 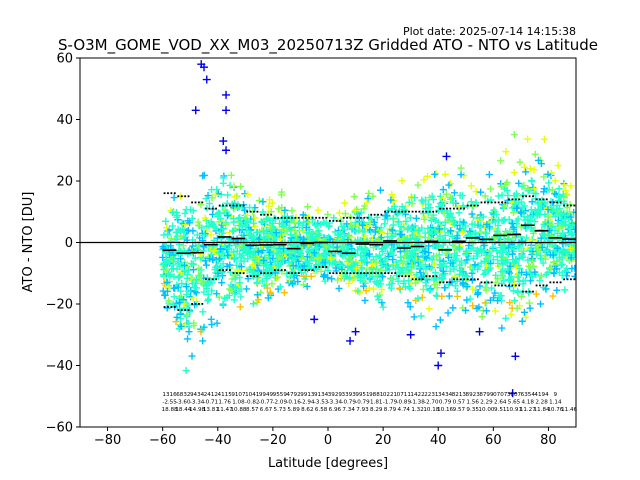 I want to click on bin-stat-label: 9, so click(x=556, y=395).